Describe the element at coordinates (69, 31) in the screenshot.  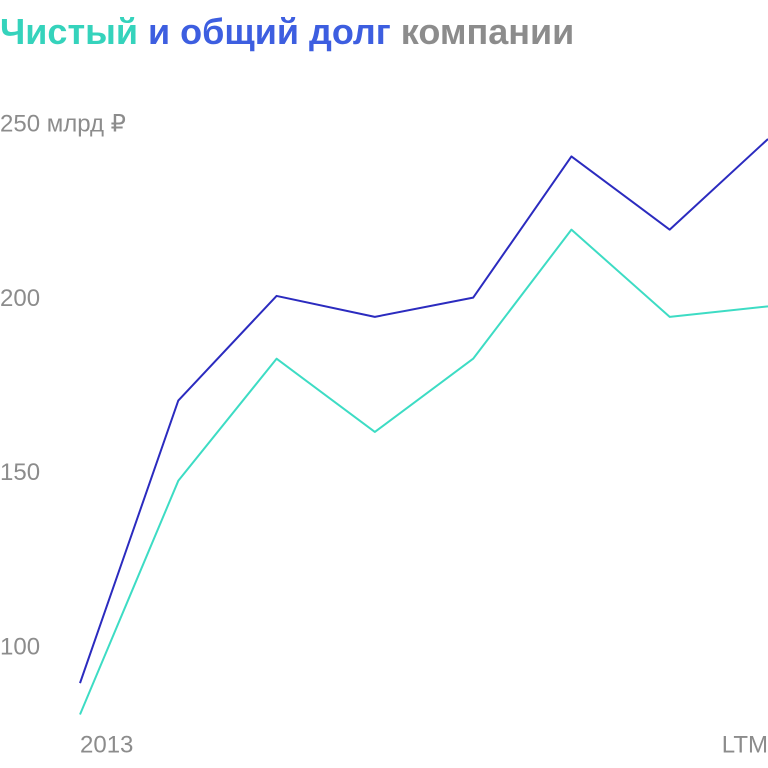
I see `title-part: Чистый` at that location.